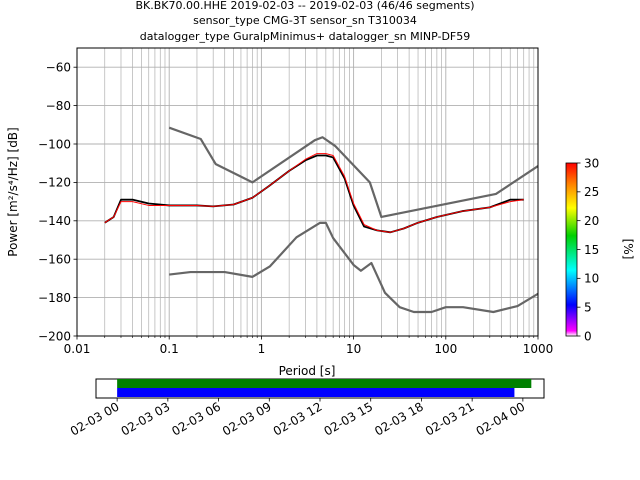 This screenshot has height=480, width=640. Describe the element at coordinates (54, 183) in the screenshot. I see `y-tick-label: −120` at that location.